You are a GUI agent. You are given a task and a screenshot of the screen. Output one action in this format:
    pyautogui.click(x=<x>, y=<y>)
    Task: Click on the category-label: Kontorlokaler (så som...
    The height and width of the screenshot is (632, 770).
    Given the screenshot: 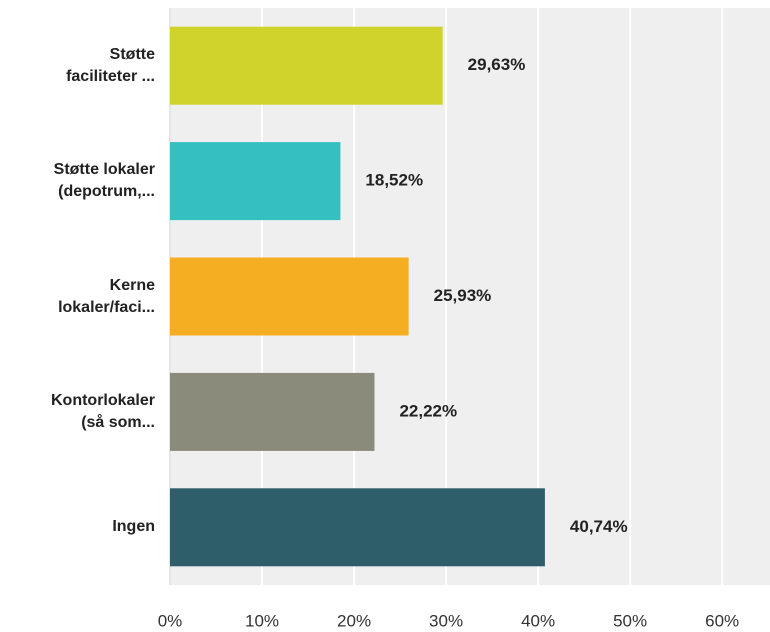 What is the action you would take?
    pyautogui.click(x=102, y=411)
    